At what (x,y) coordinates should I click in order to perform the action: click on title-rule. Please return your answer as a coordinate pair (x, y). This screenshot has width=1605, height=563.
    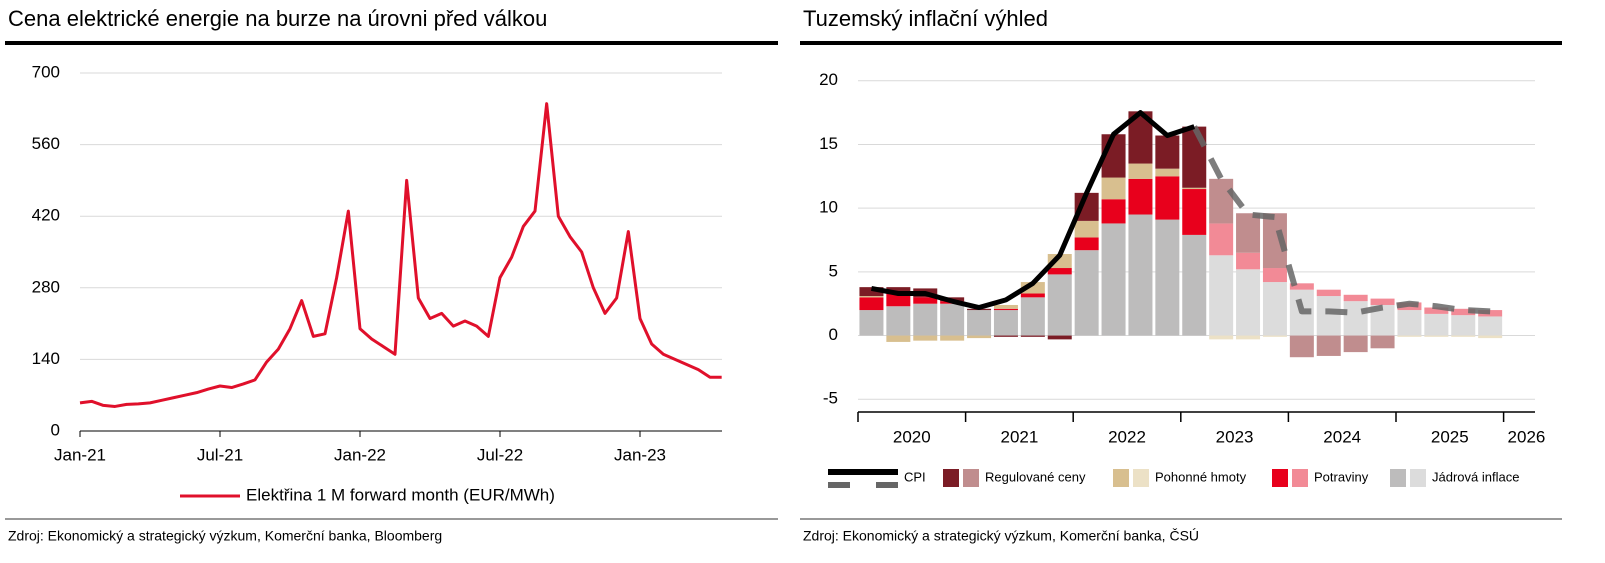
    Looking at the image, I should click on (391, 43).